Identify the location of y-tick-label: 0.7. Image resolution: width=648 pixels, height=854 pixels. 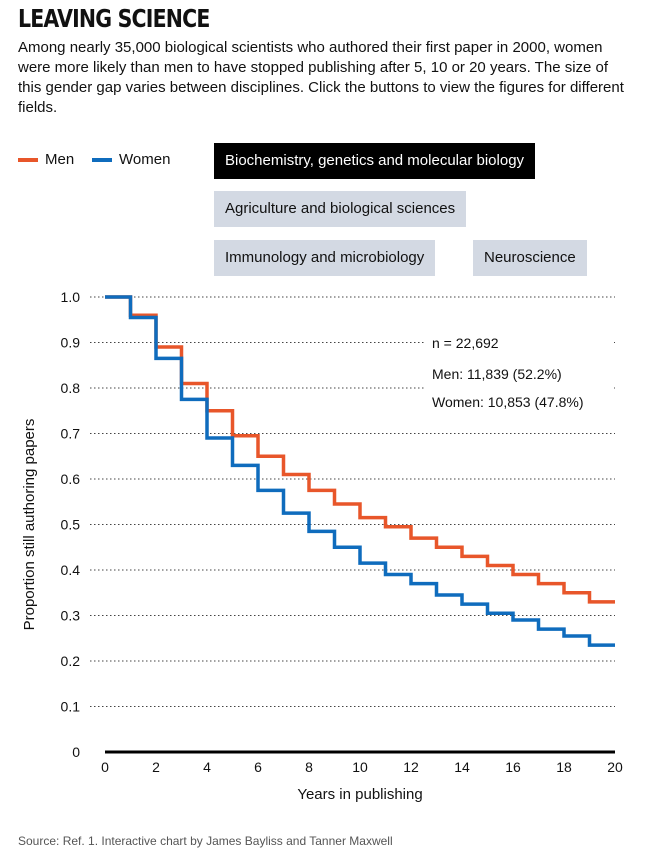
(71, 434).